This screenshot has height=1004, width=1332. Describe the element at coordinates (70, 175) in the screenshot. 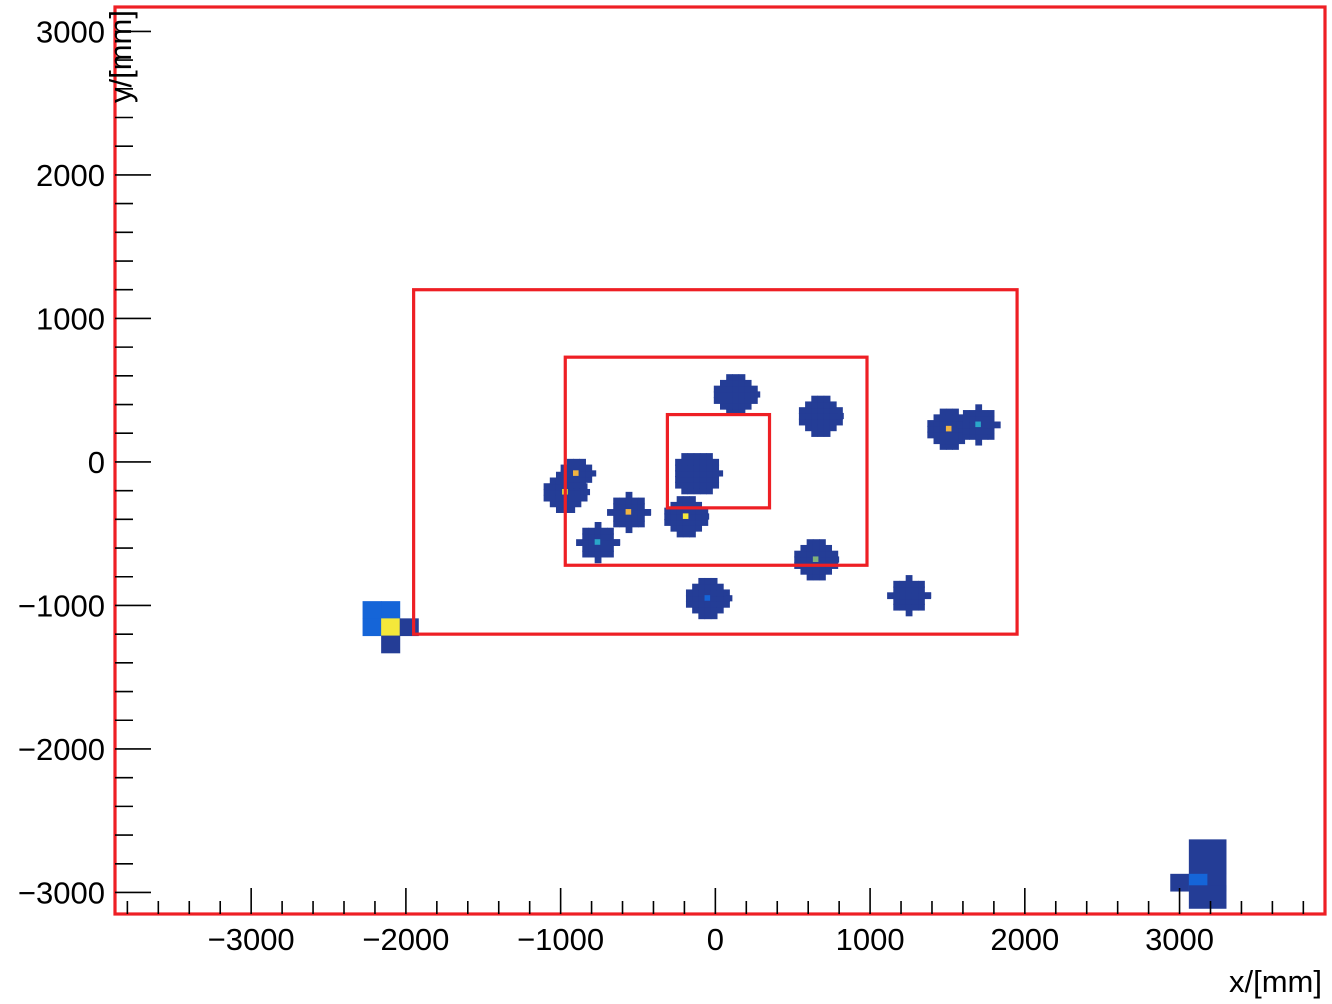

I see `y-tick-label: 2000` at that location.